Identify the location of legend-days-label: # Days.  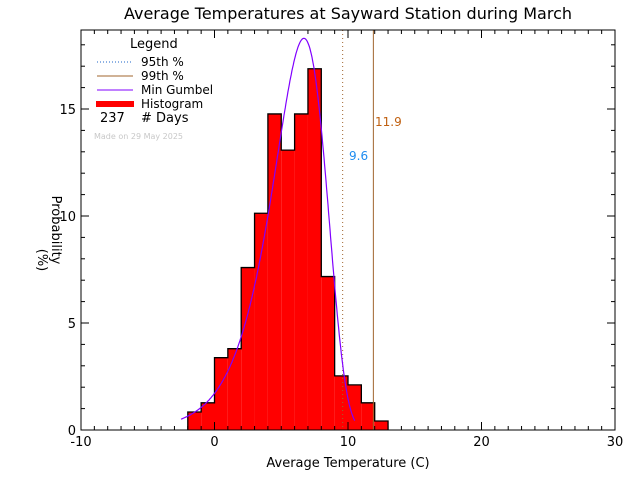
(165, 118).